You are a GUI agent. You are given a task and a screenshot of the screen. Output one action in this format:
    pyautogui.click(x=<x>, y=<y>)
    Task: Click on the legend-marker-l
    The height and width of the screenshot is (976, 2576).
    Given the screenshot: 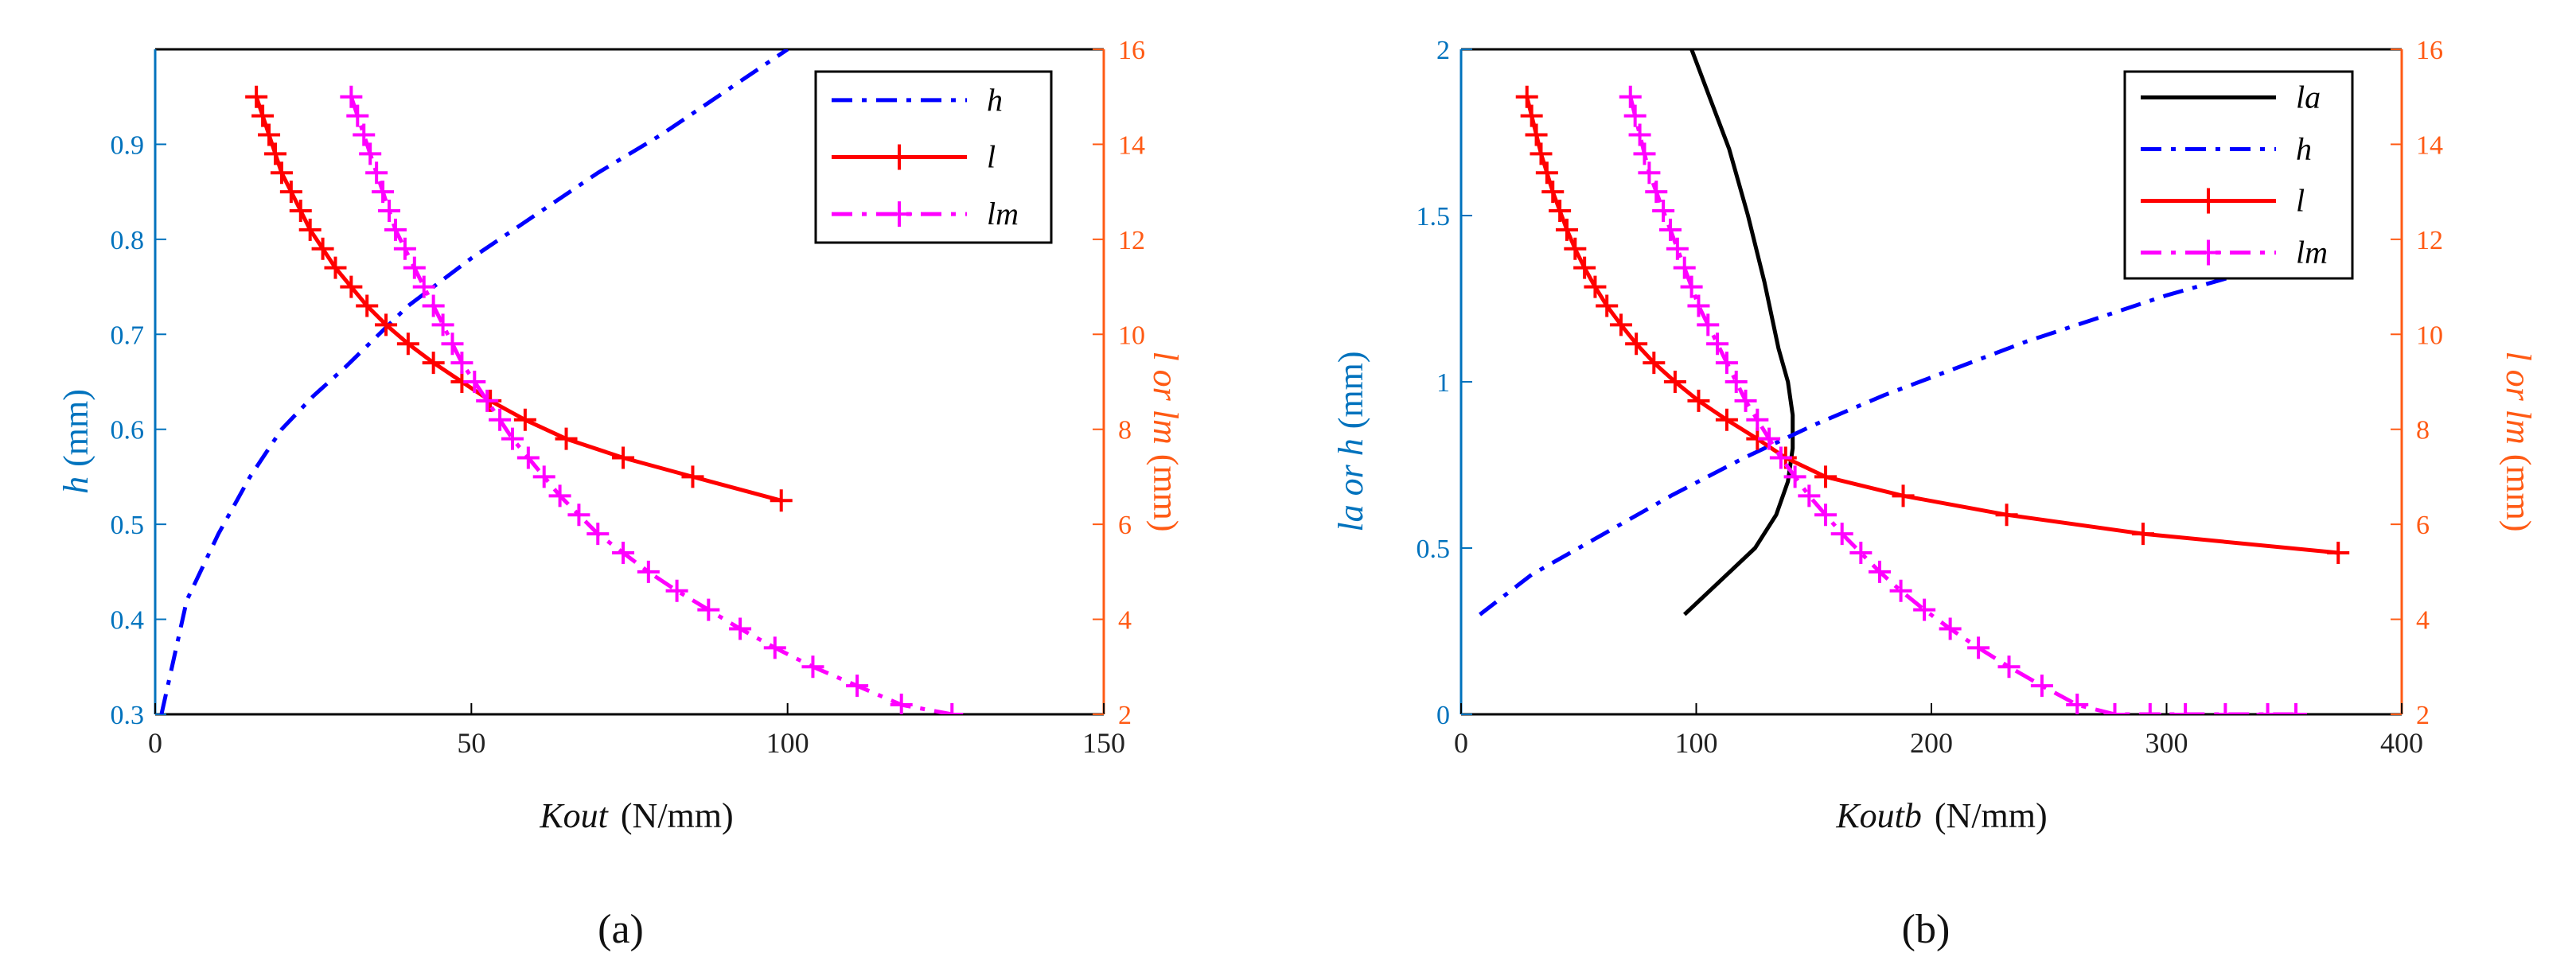 What is the action you would take?
    pyautogui.click(x=2208, y=201)
    